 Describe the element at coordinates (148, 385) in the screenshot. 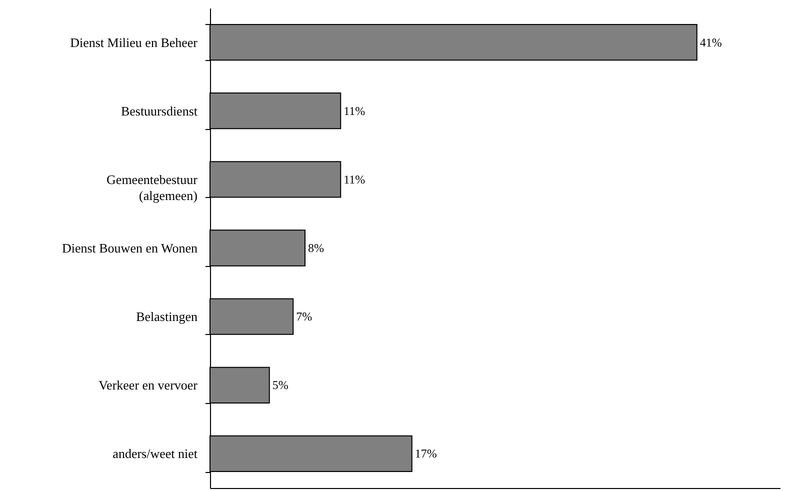

I see `y-tick-label: Verkeer en vervoer` at that location.